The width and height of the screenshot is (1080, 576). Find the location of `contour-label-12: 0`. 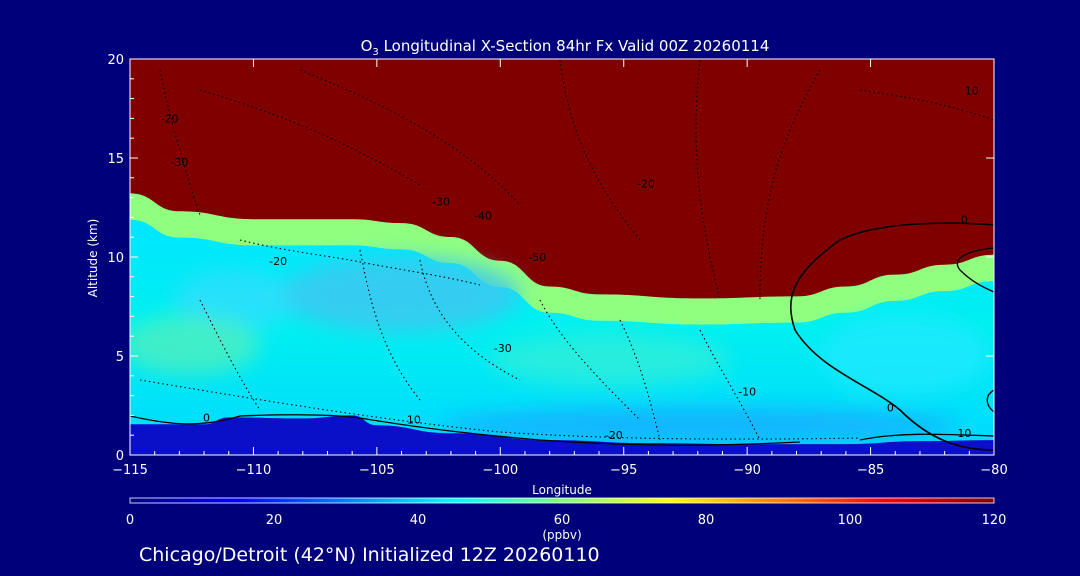

contour-label-12: 0 is located at coordinates (890, 407).